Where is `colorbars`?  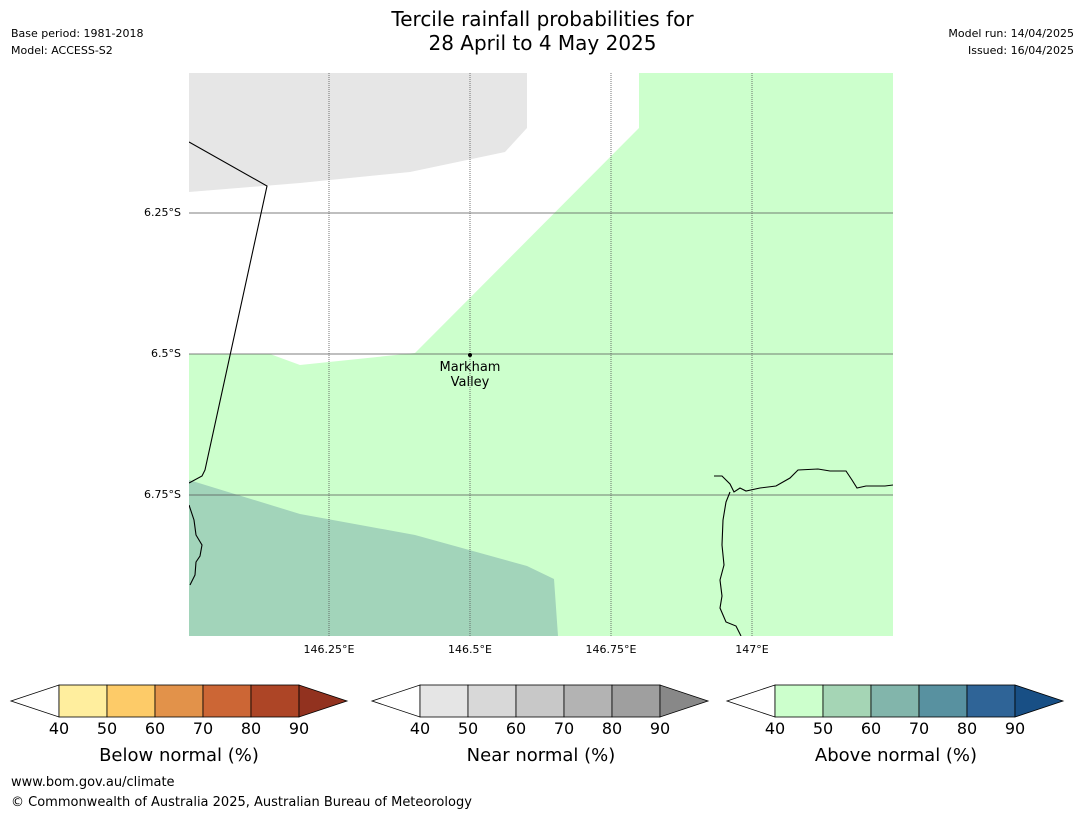 colorbars is located at coordinates (537, 701).